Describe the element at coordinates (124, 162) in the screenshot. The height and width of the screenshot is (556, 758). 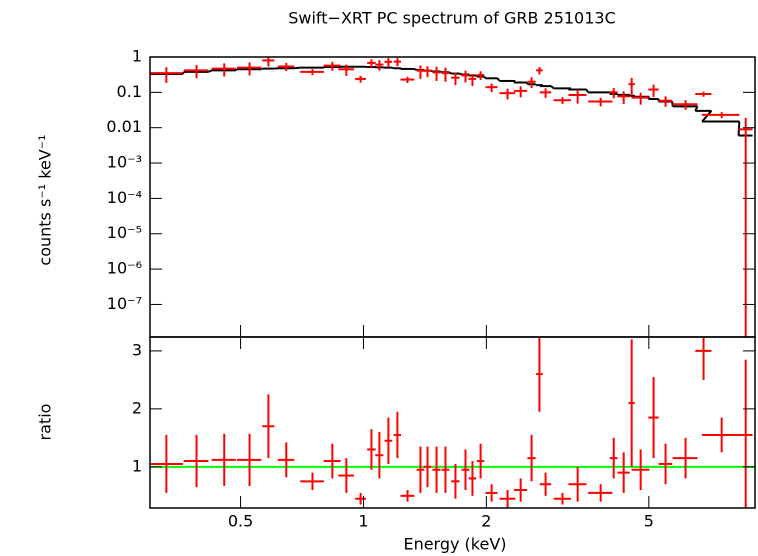
I see `y-tick-label: 10⁻³` at that location.